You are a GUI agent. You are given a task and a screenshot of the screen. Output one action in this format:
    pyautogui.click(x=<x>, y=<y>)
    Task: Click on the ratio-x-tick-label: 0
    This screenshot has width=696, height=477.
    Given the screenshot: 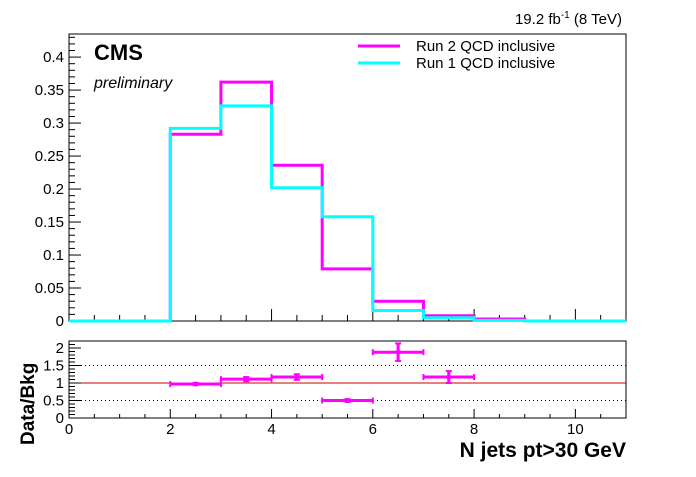 What is the action you would take?
    pyautogui.click(x=69, y=429)
    